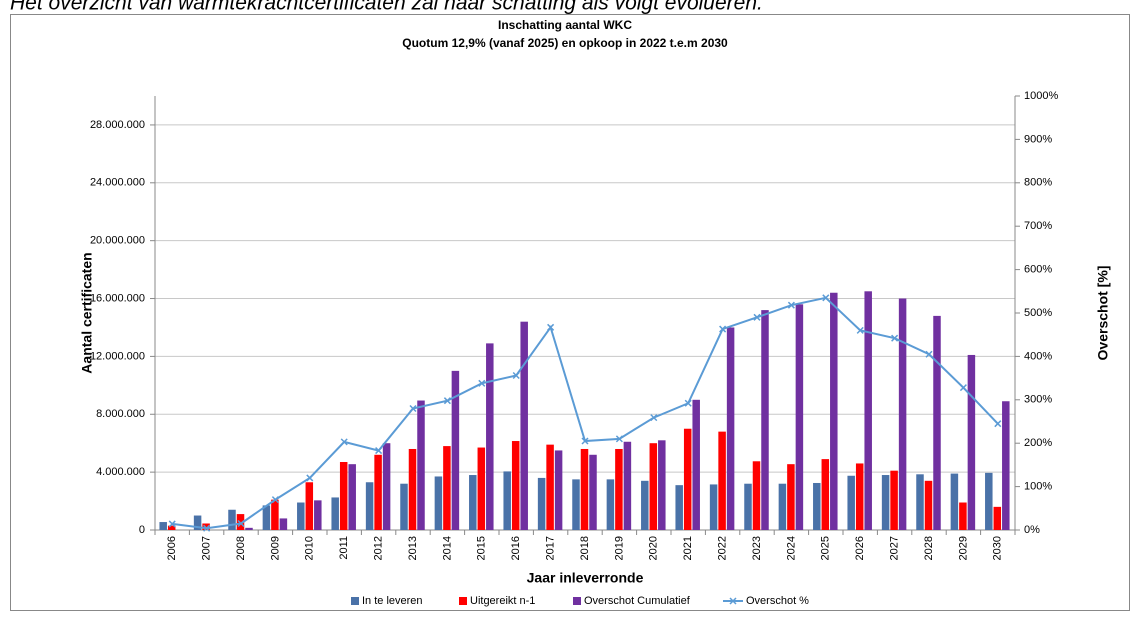  Describe the element at coordinates (392, 601) in the screenshot. I see `legend-label: In te leveren` at that location.